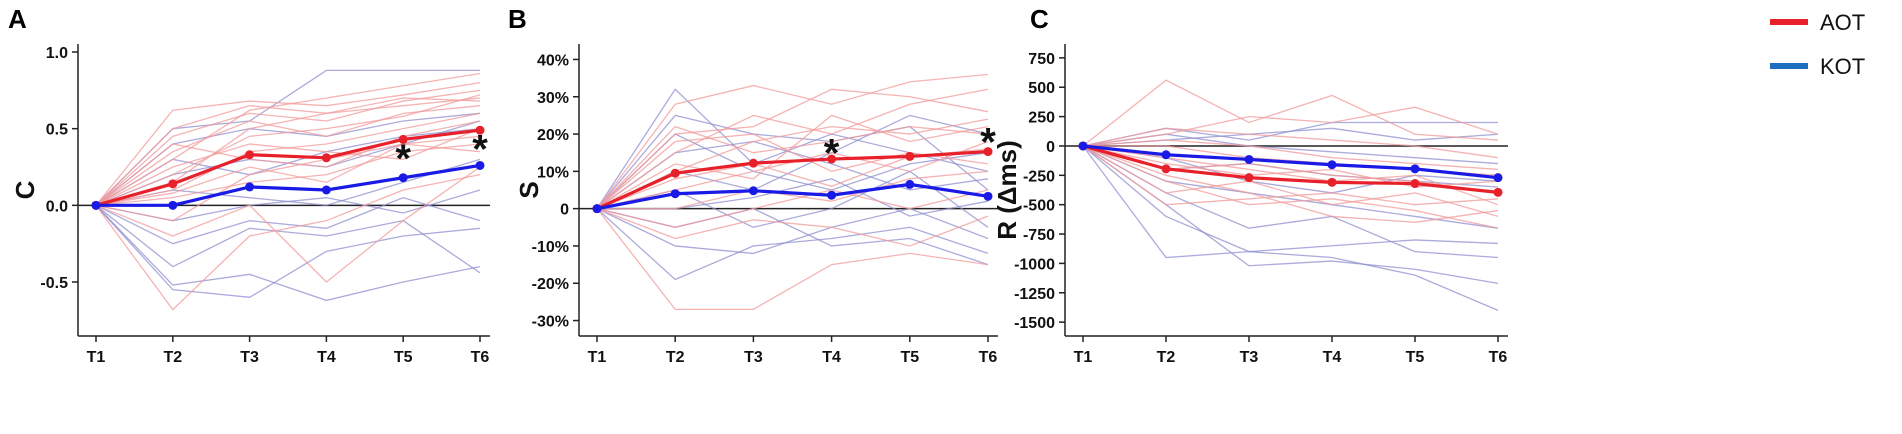 This screenshot has height=434, width=1902. Describe the element at coordinates (564, 210) in the screenshot. I see `y-tick-label: 0` at that location.